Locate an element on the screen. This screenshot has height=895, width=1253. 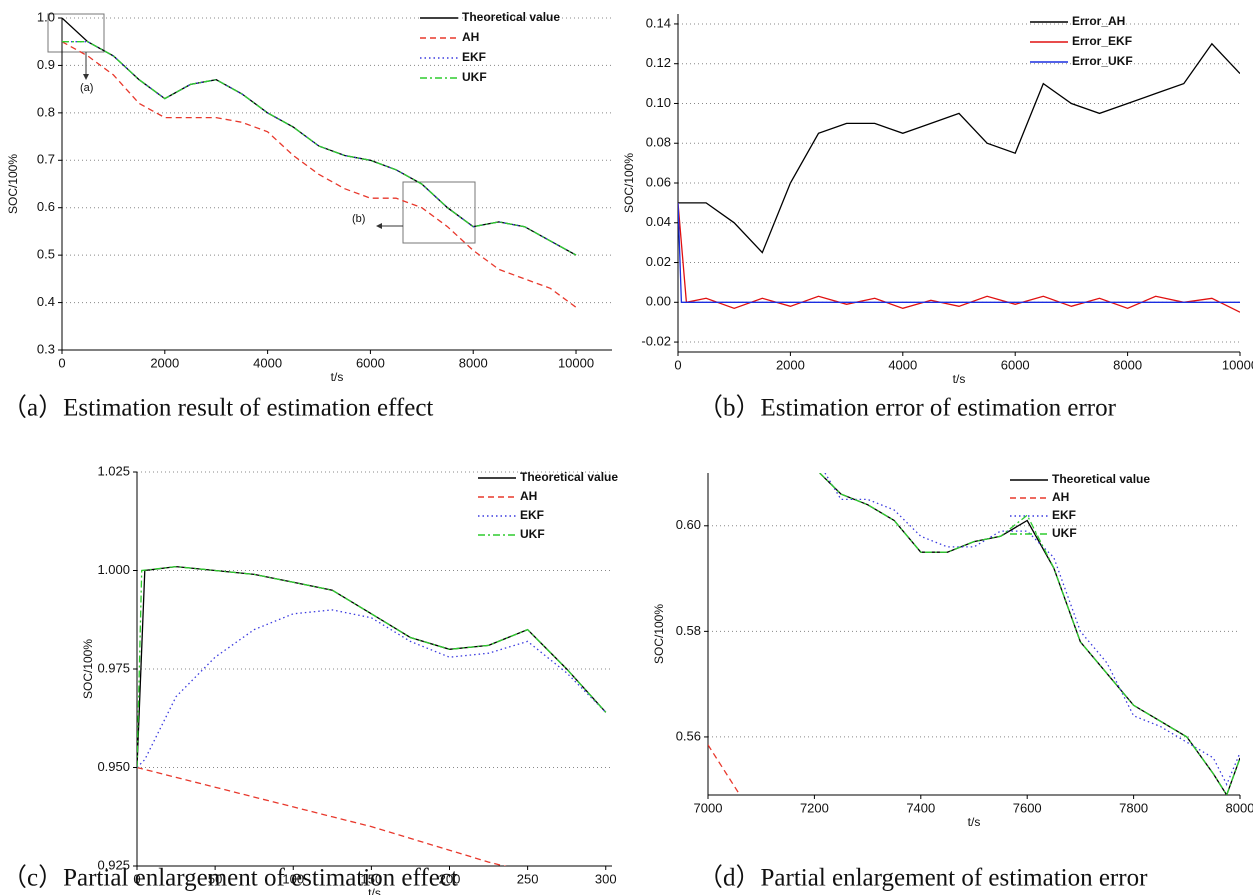
y-tick-label: 0.14 is located at coordinates (658, 22).